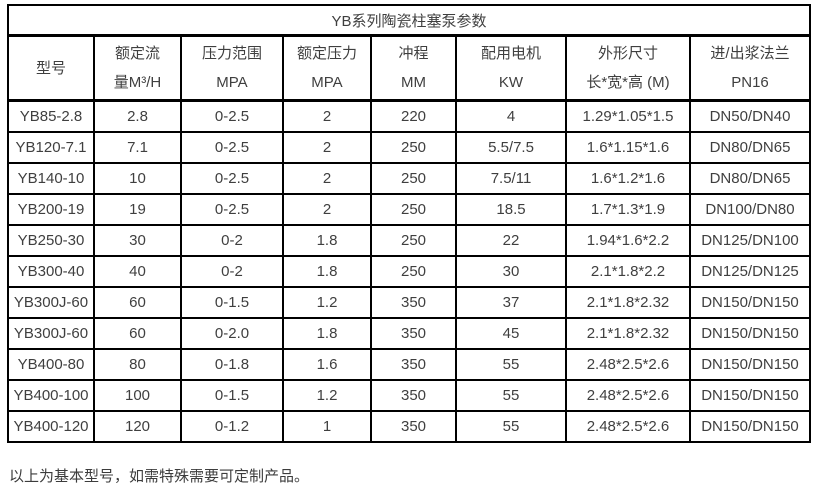 The height and width of the screenshot is (494, 814). I want to click on table-cell: DN100/DN80, so click(750, 209).